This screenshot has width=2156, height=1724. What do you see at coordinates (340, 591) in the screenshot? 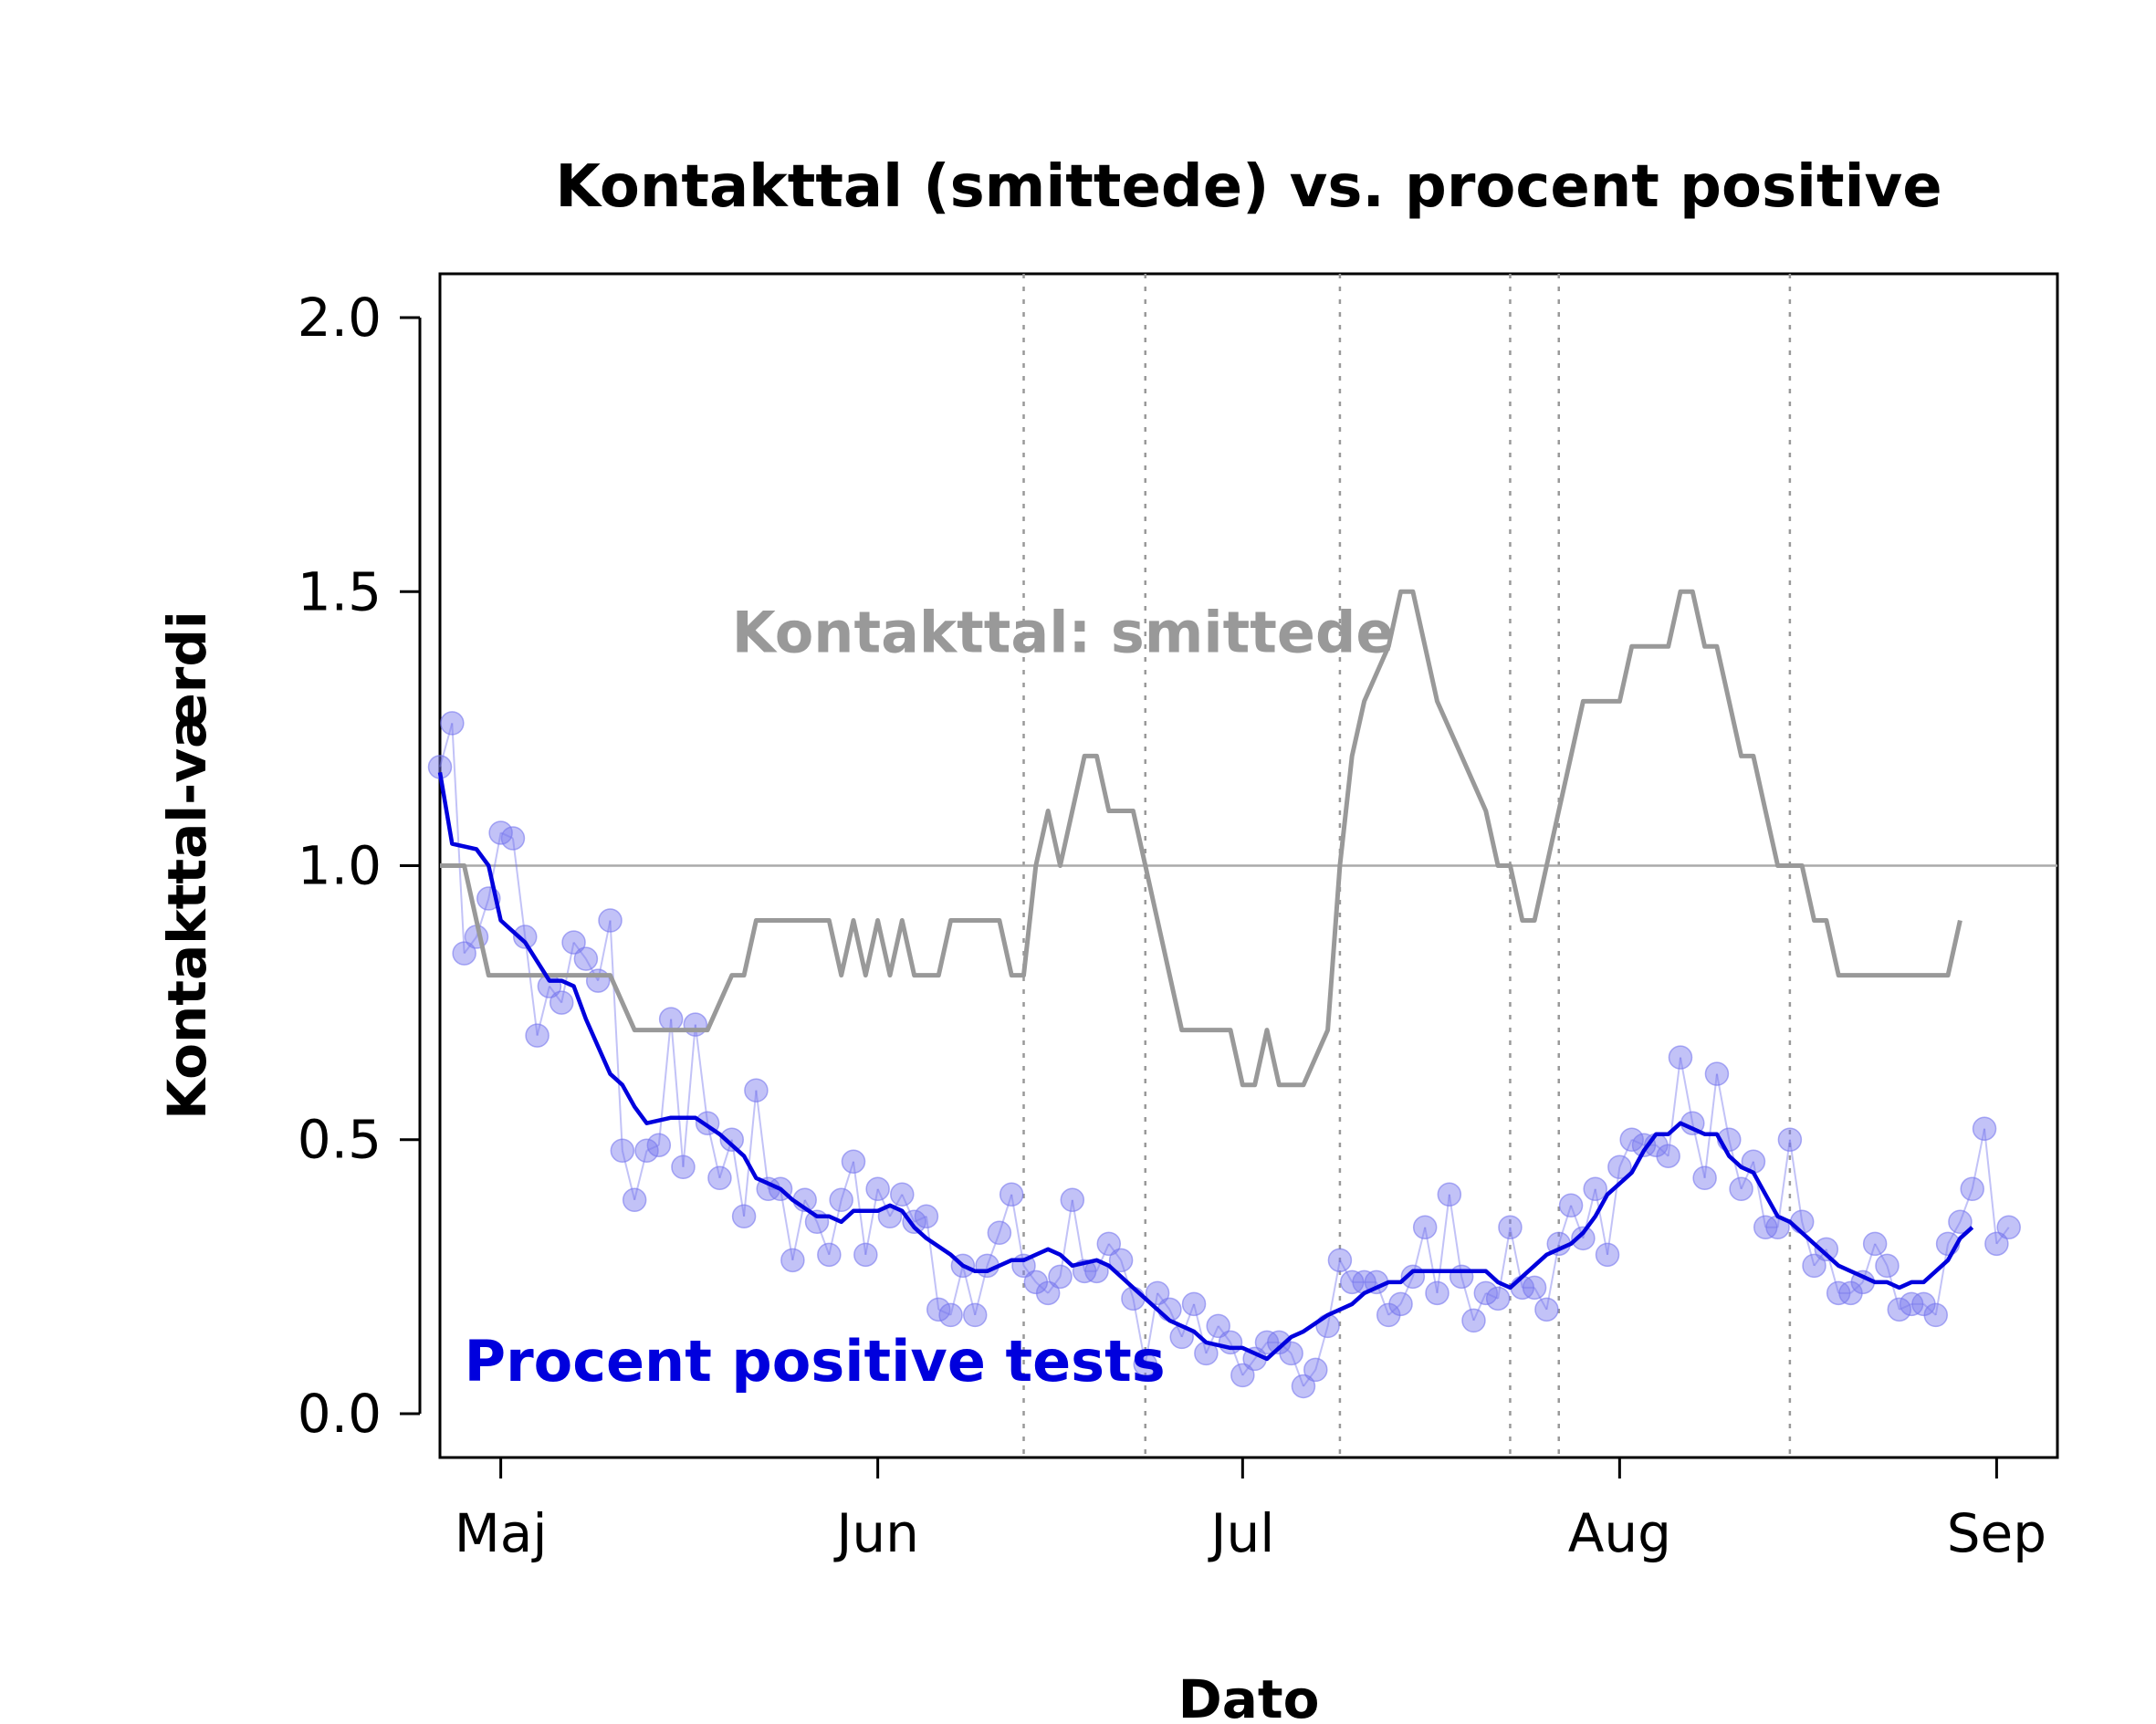
I see `y-tick-label: 1.5` at bounding box center [340, 591].